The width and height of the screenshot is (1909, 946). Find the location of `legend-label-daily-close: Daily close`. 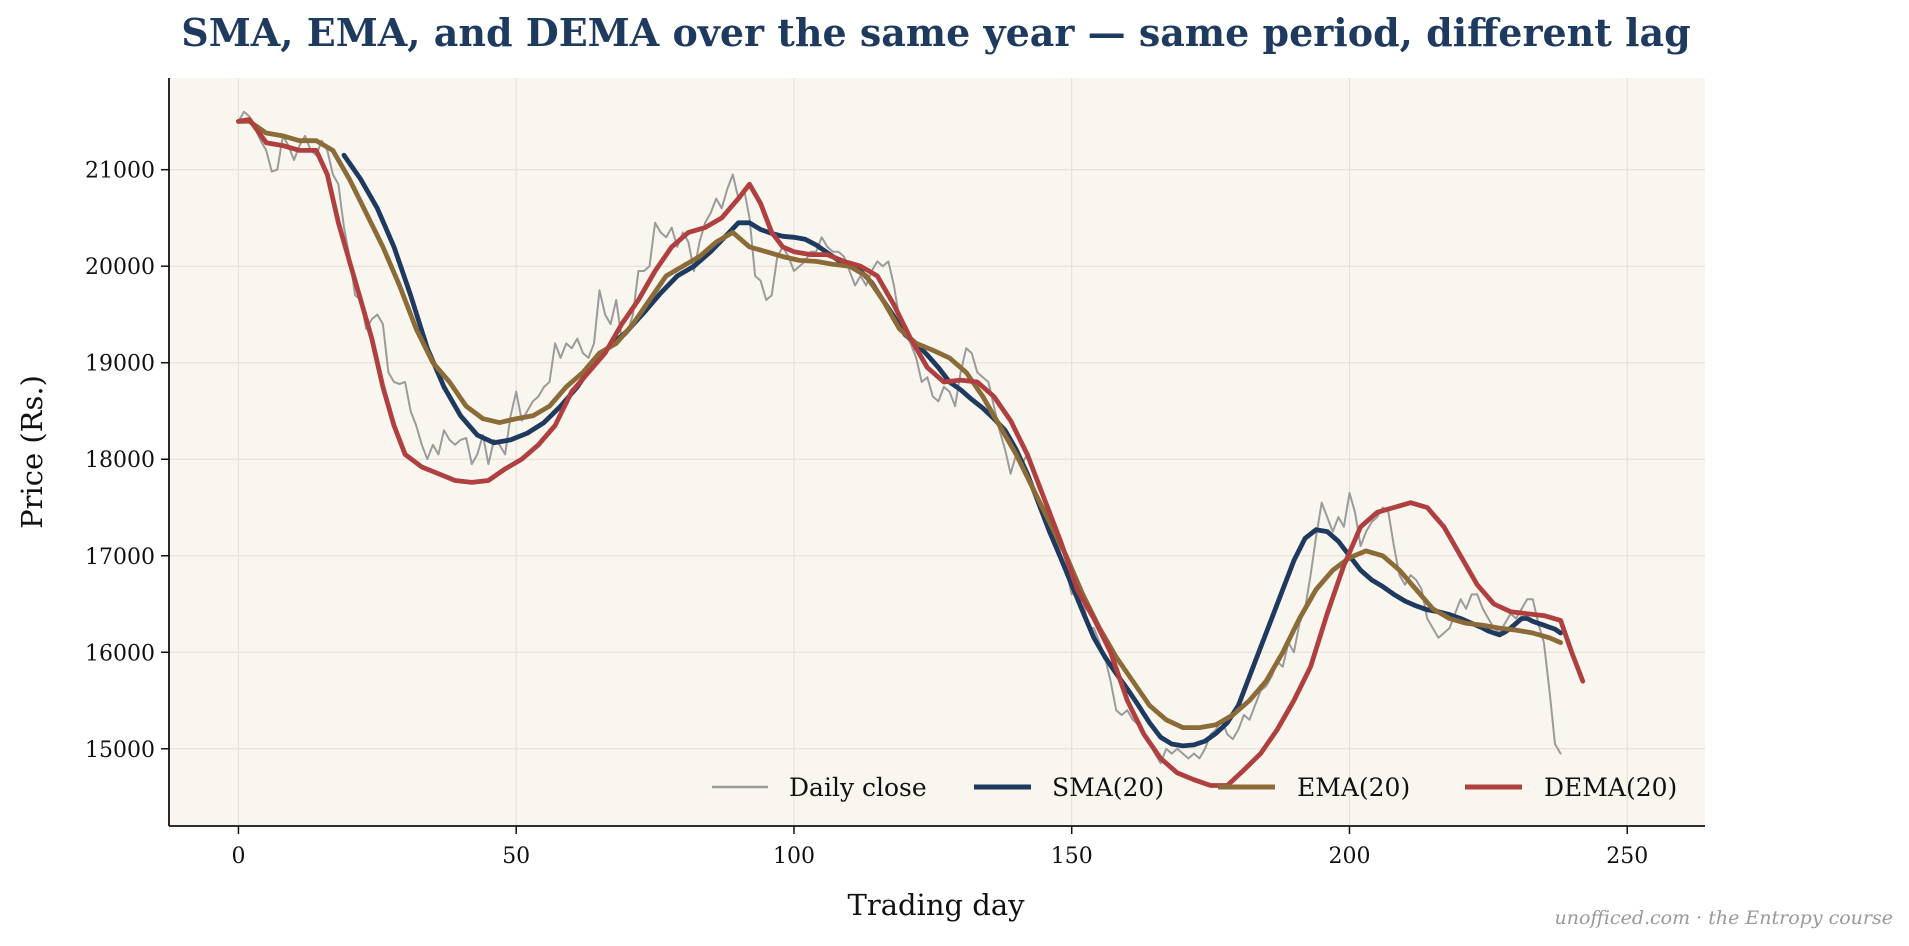

legend-label-daily-close: Daily close is located at coordinates (858, 787).